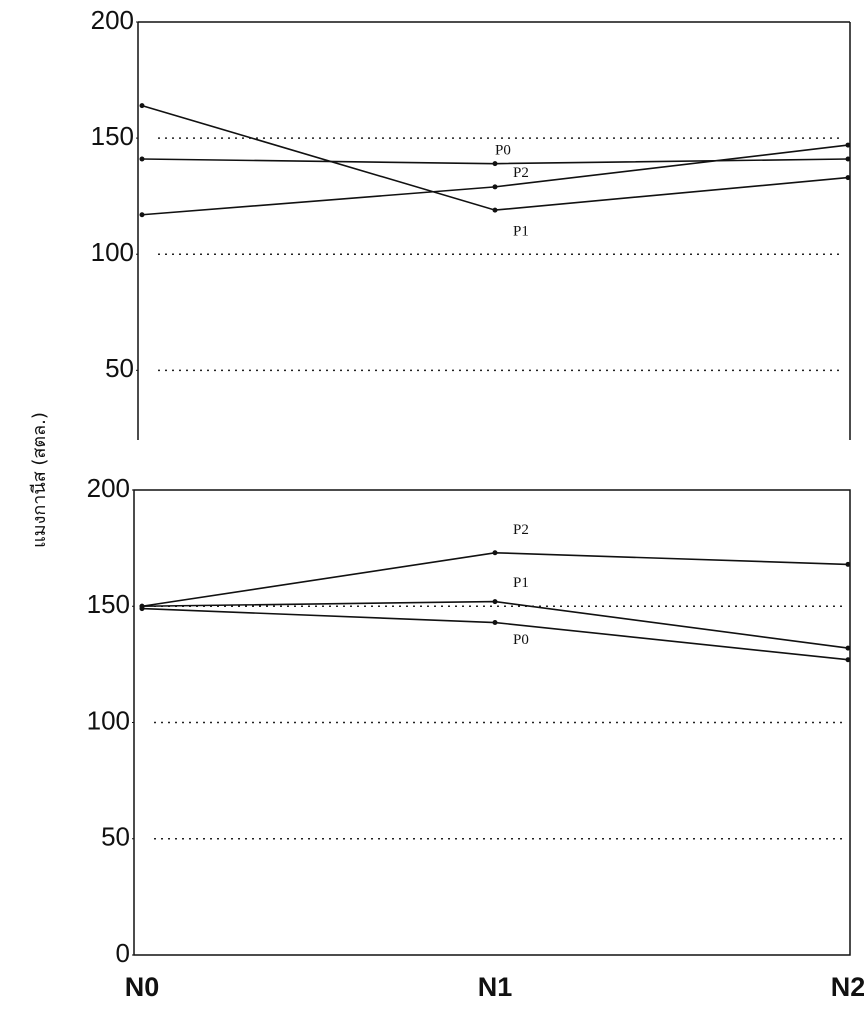 The image size is (864, 1012). I want to click on x-tick-label: N0, so click(142, 987).